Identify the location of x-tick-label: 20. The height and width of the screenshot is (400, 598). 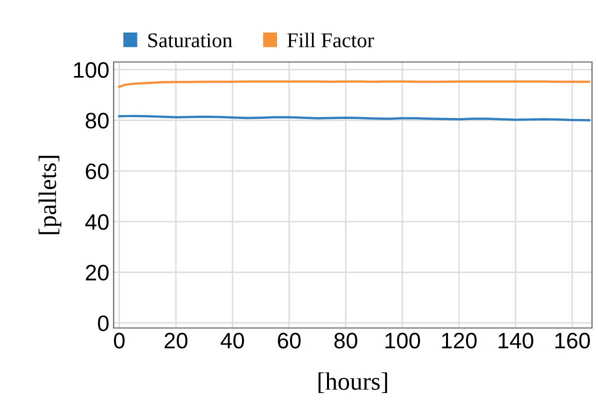
(176, 340).